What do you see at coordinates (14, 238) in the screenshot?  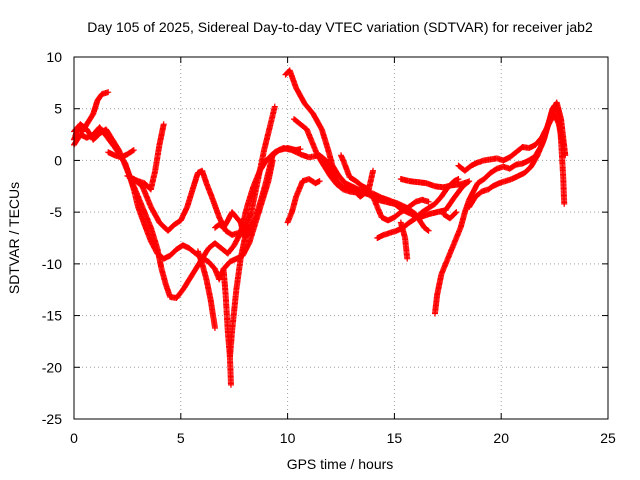 I see `y-axis-label: SDTVAR / TECUs` at bounding box center [14, 238].